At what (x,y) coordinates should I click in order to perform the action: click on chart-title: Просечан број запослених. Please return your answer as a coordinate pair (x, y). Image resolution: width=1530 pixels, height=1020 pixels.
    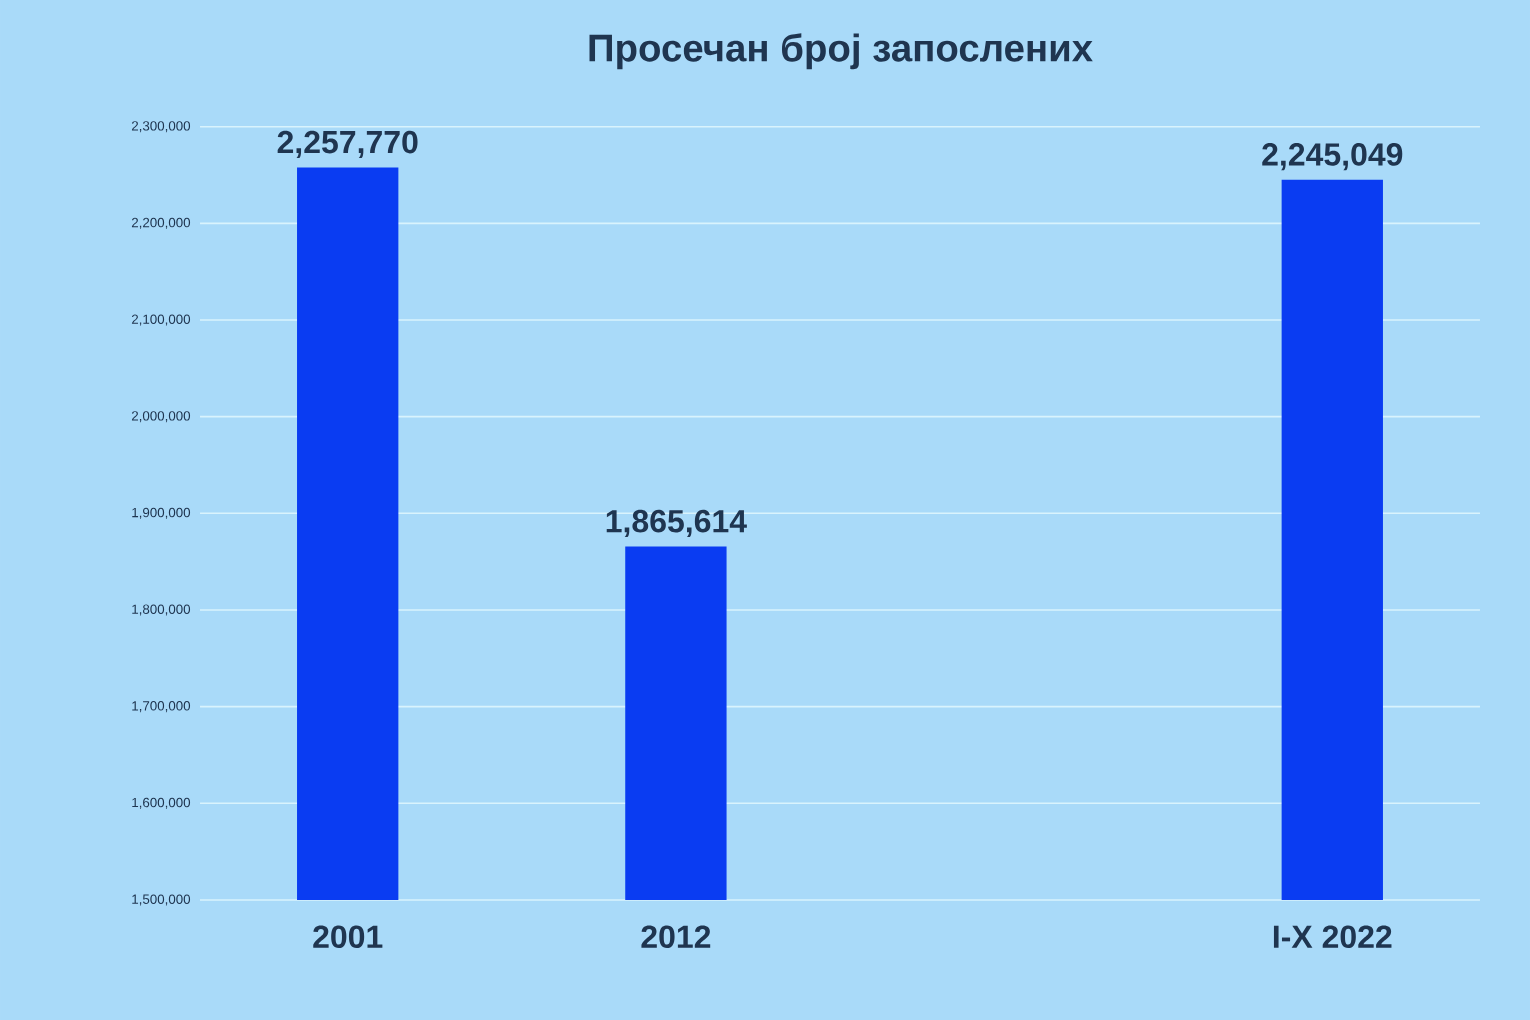
    Looking at the image, I should click on (841, 51).